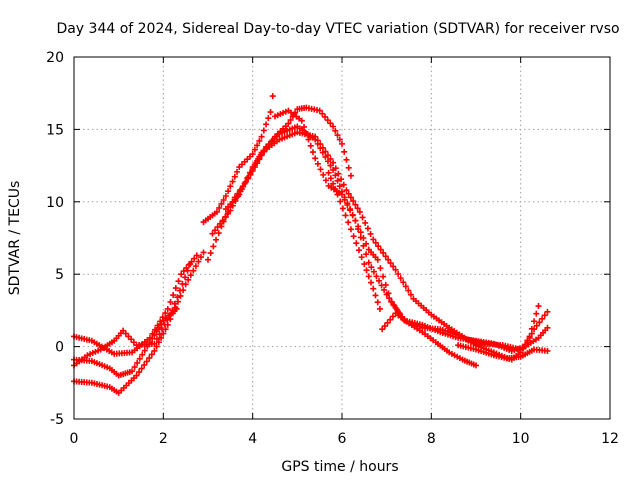  What do you see at coordinates (59, 348) in the screenshot?
I see `y-tick-label: 0` at bounding box center [59, 348].